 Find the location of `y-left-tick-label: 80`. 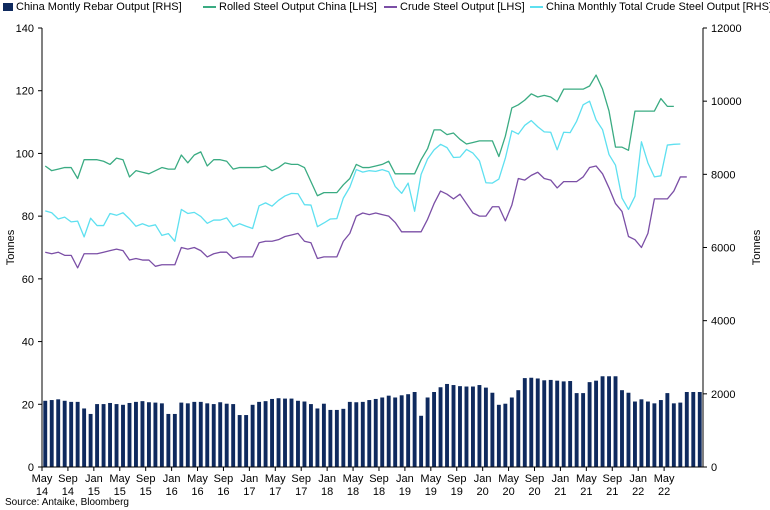

y-left-tick-label: 80 is located at coordinates (28, 217).